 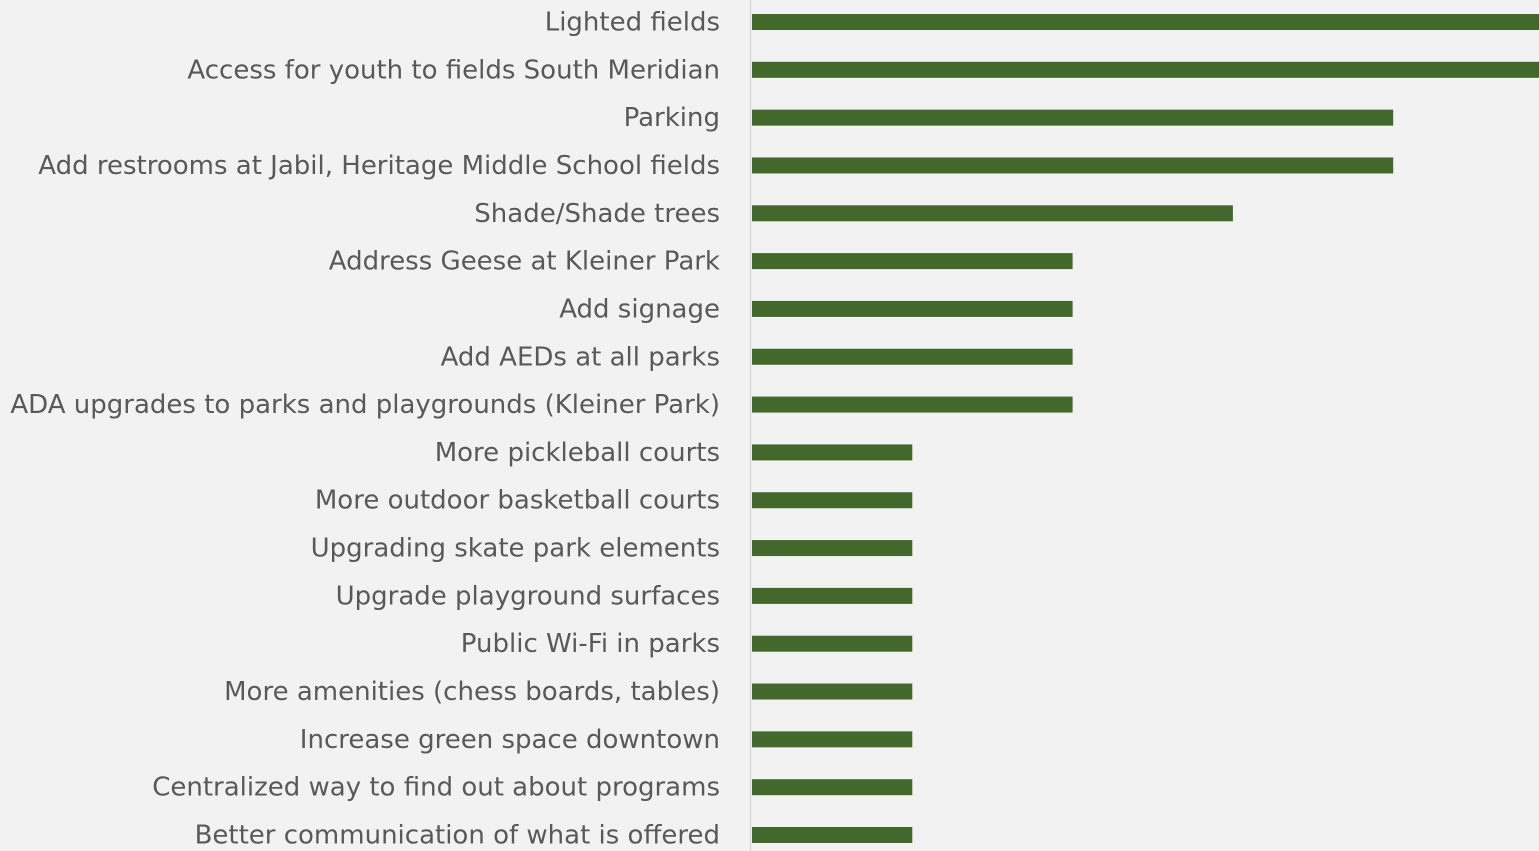 What do you see at coordinates (672, 118) in the screenshot?
I see `category-label: Parking` at bounding box center [672, 118].